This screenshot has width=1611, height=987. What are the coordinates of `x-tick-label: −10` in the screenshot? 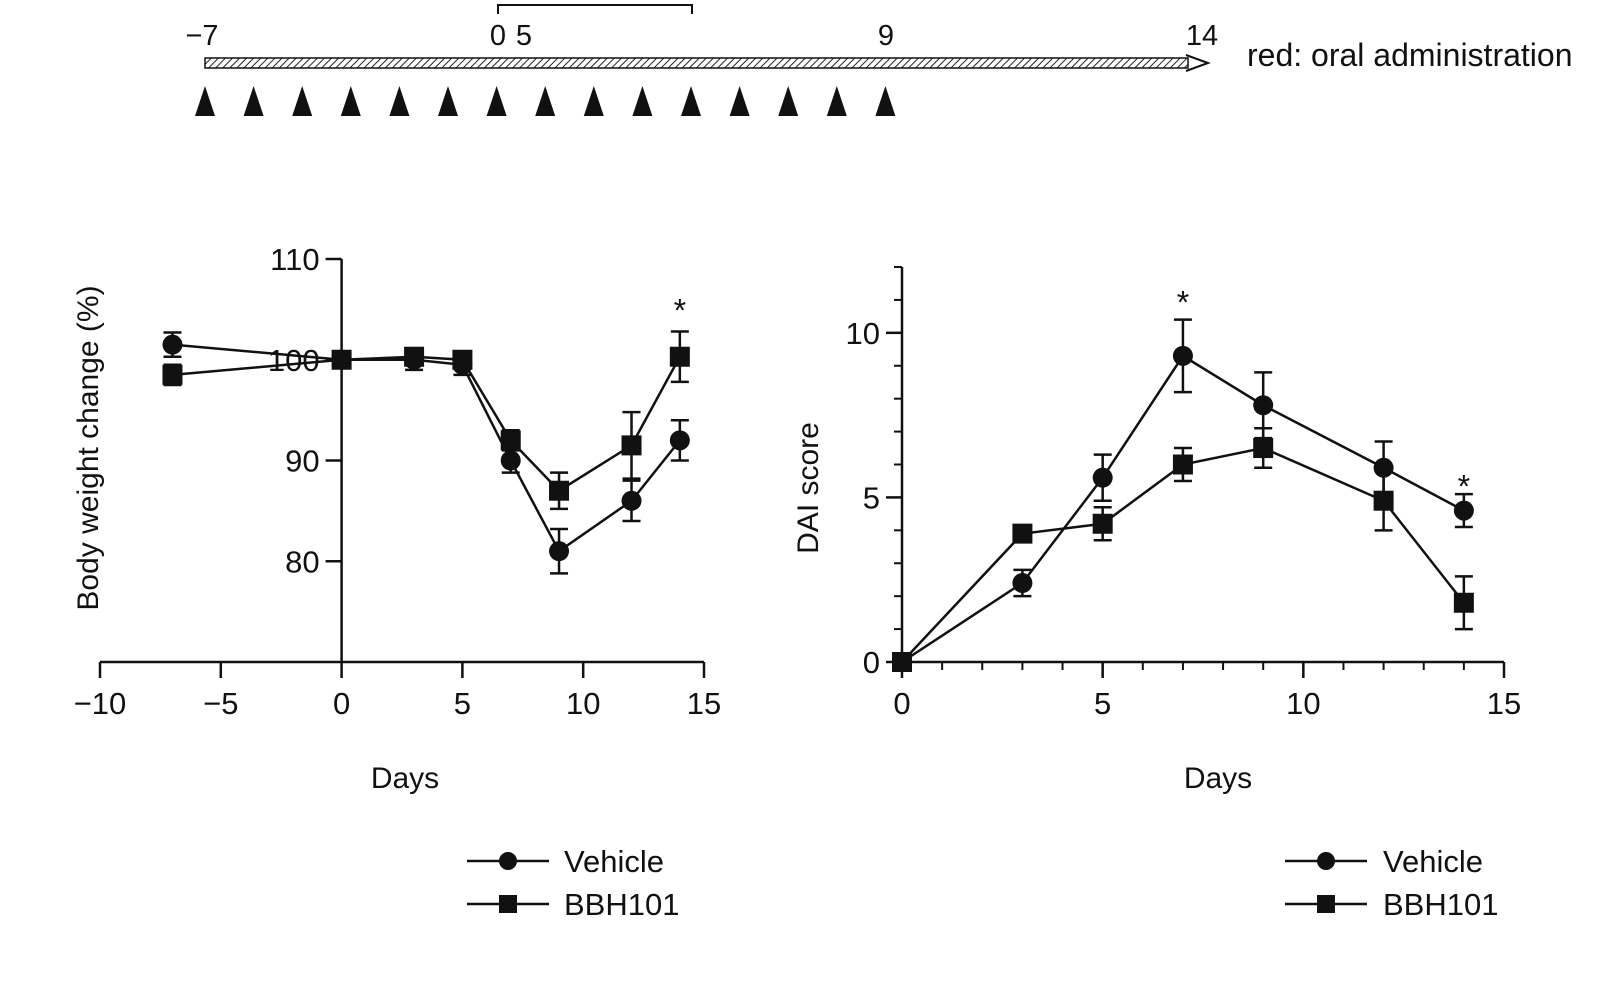 It's located at (100, 703).